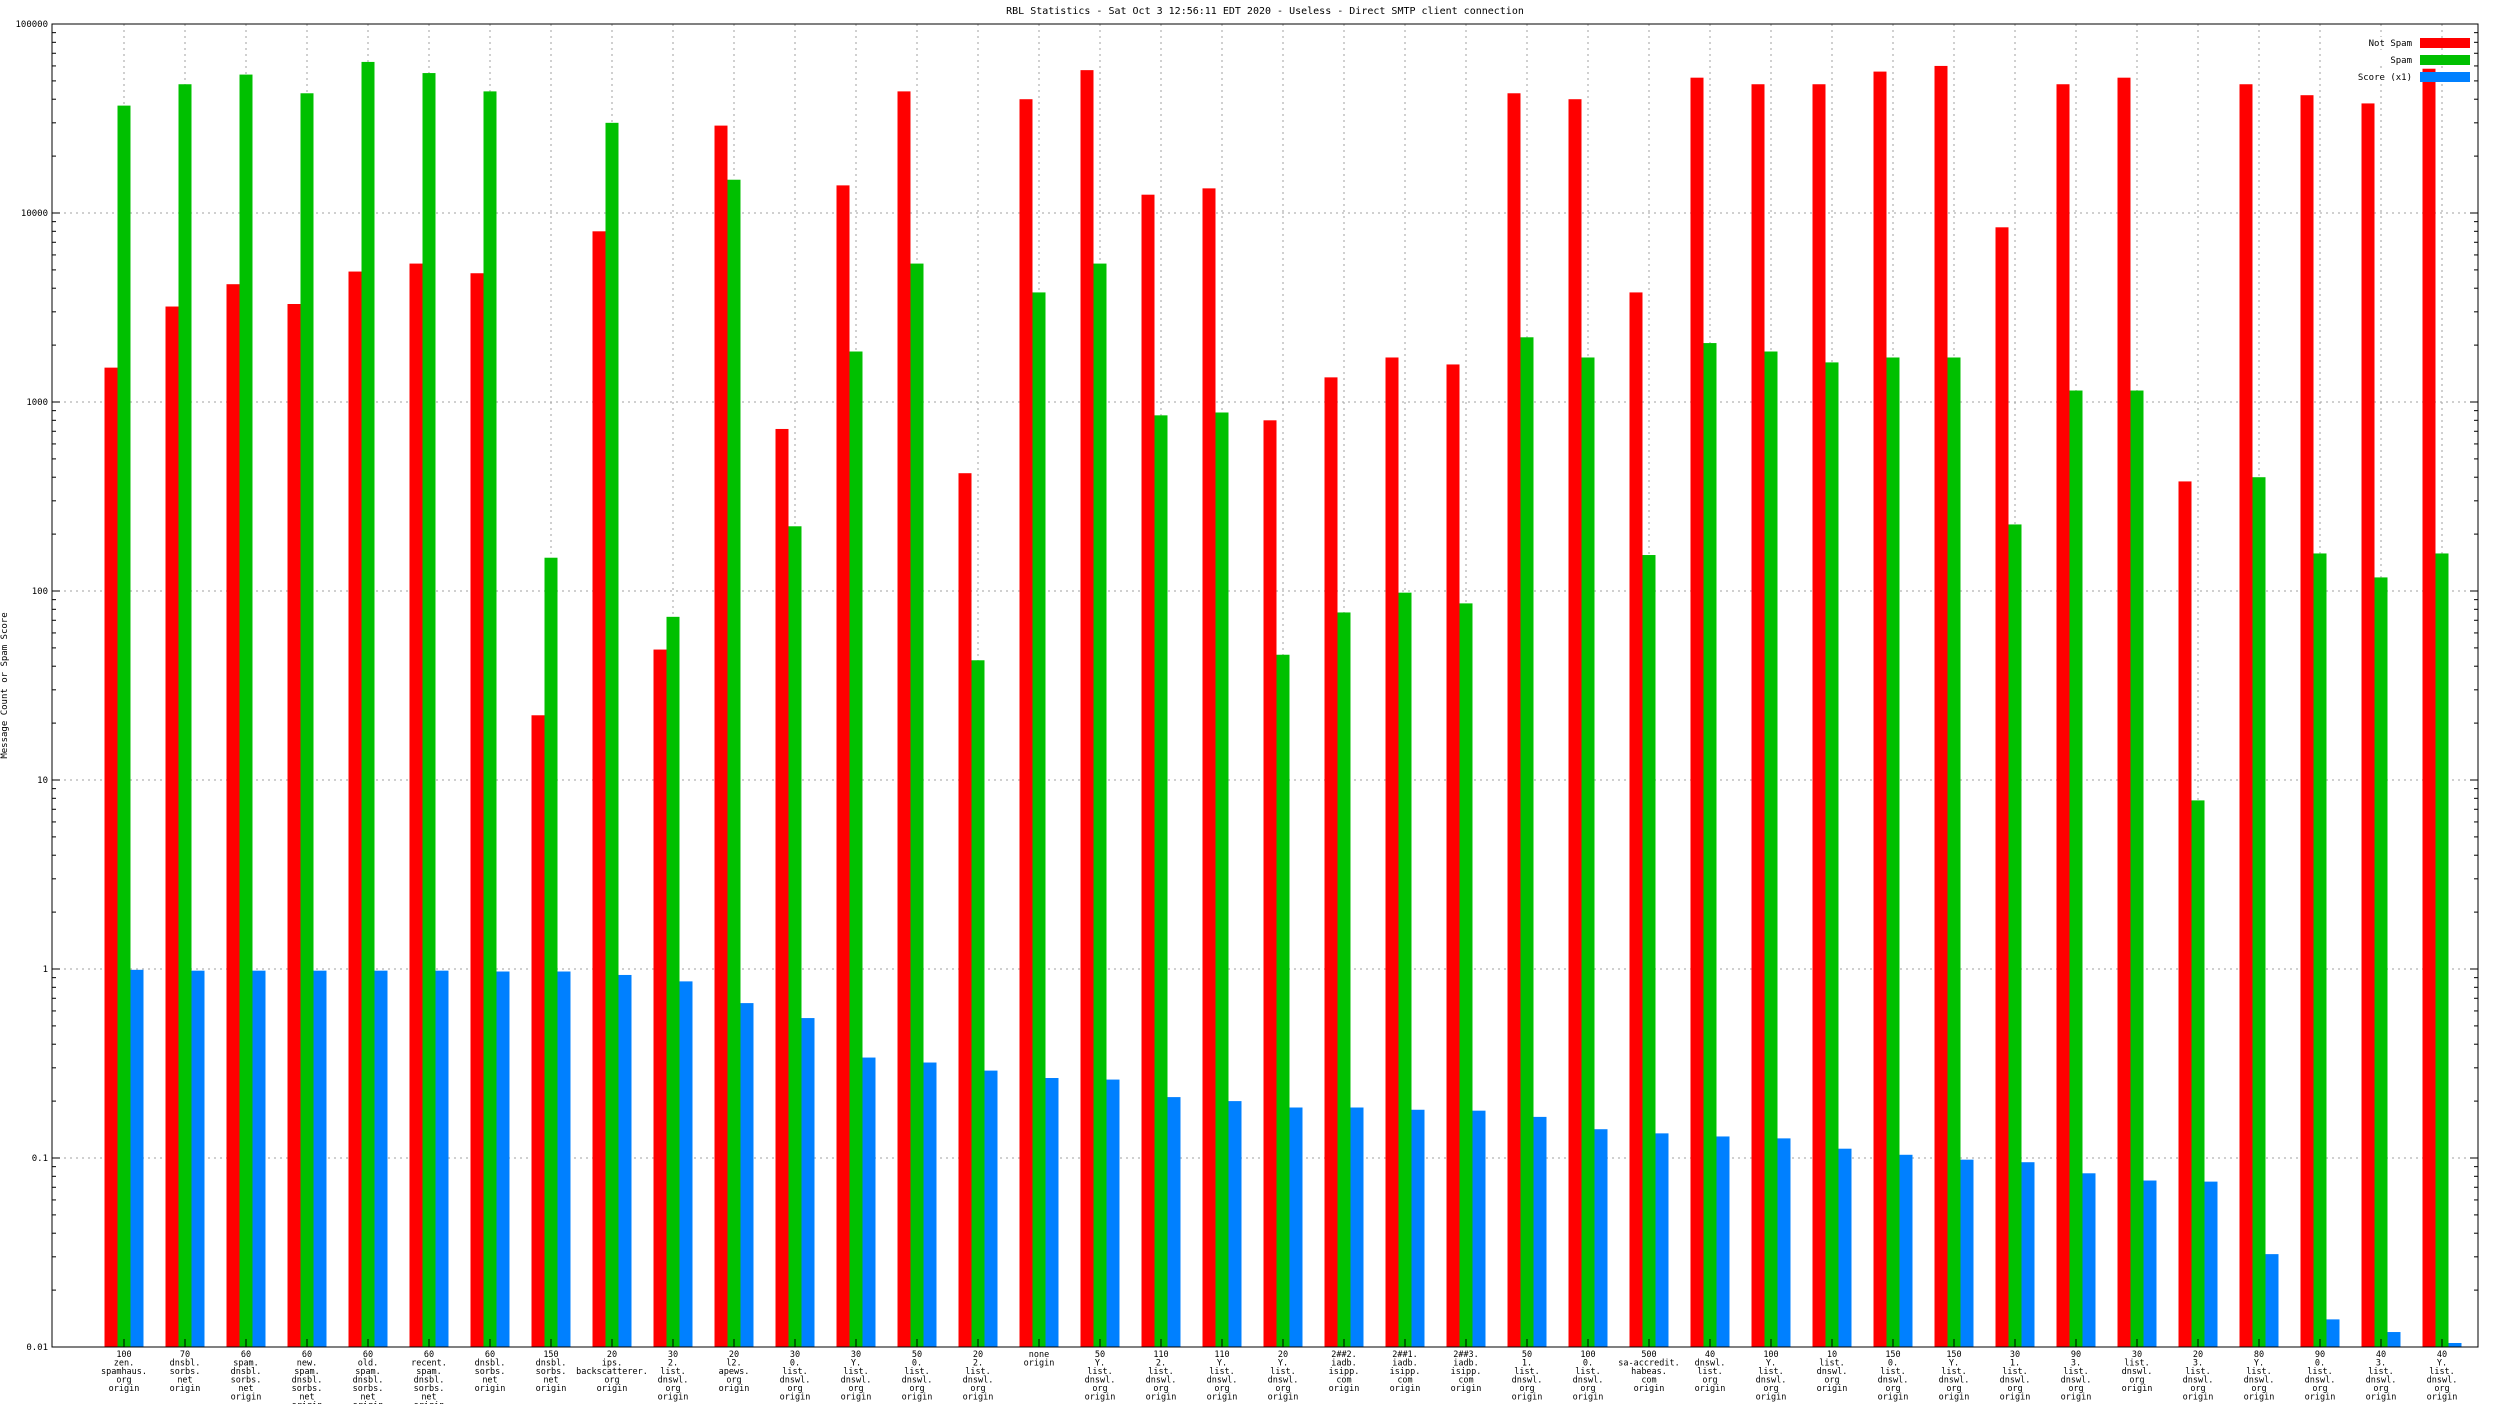 The width and height of the screenshot is (2496, 1404). I want to click on x-tick-label: old., so click(368, 1364).